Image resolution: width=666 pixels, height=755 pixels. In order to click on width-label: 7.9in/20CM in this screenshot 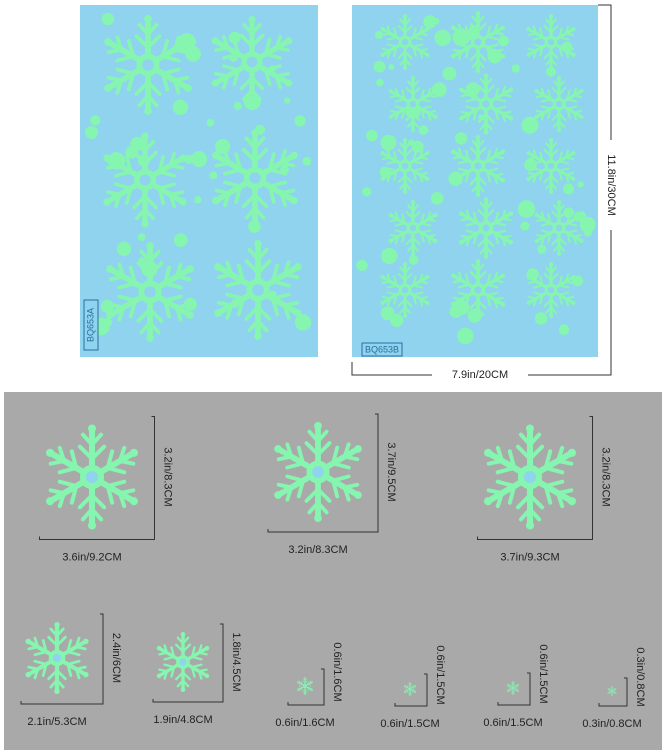, I will do `click(480, 375)`.